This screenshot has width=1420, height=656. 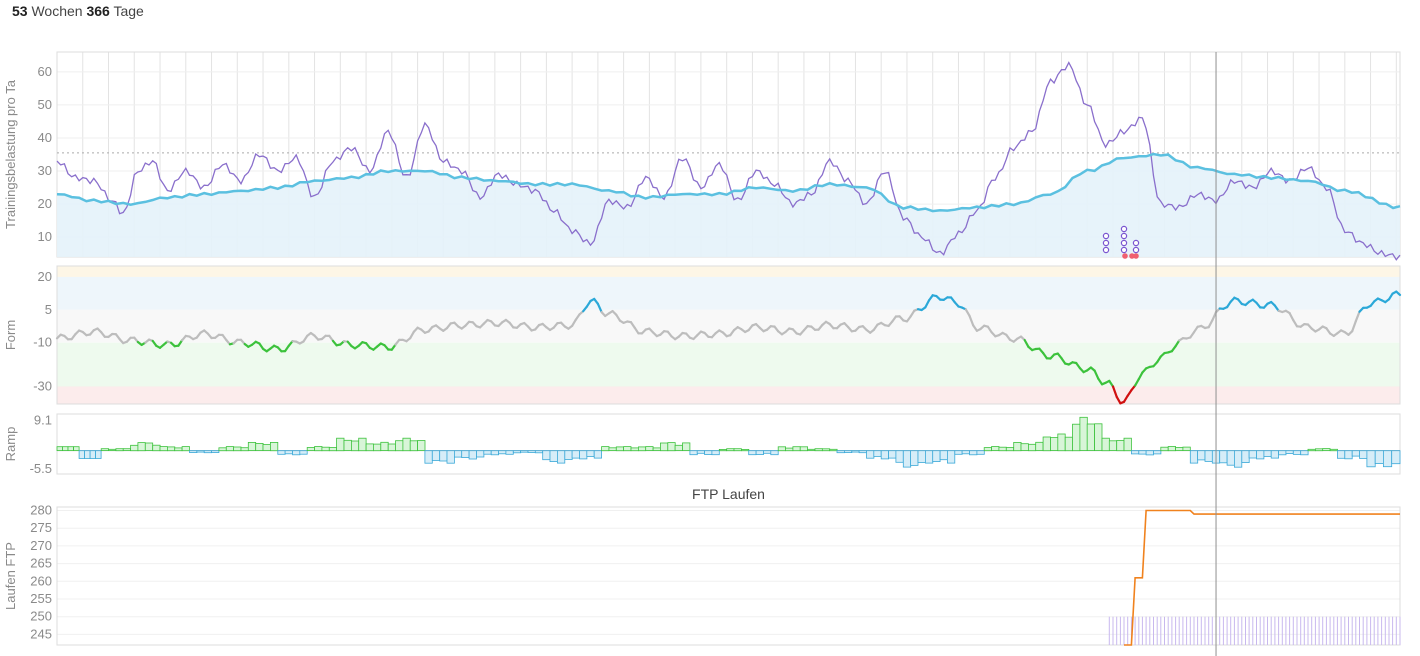 I want to click on y-tick-label: 260, so click(x=41, y=580).